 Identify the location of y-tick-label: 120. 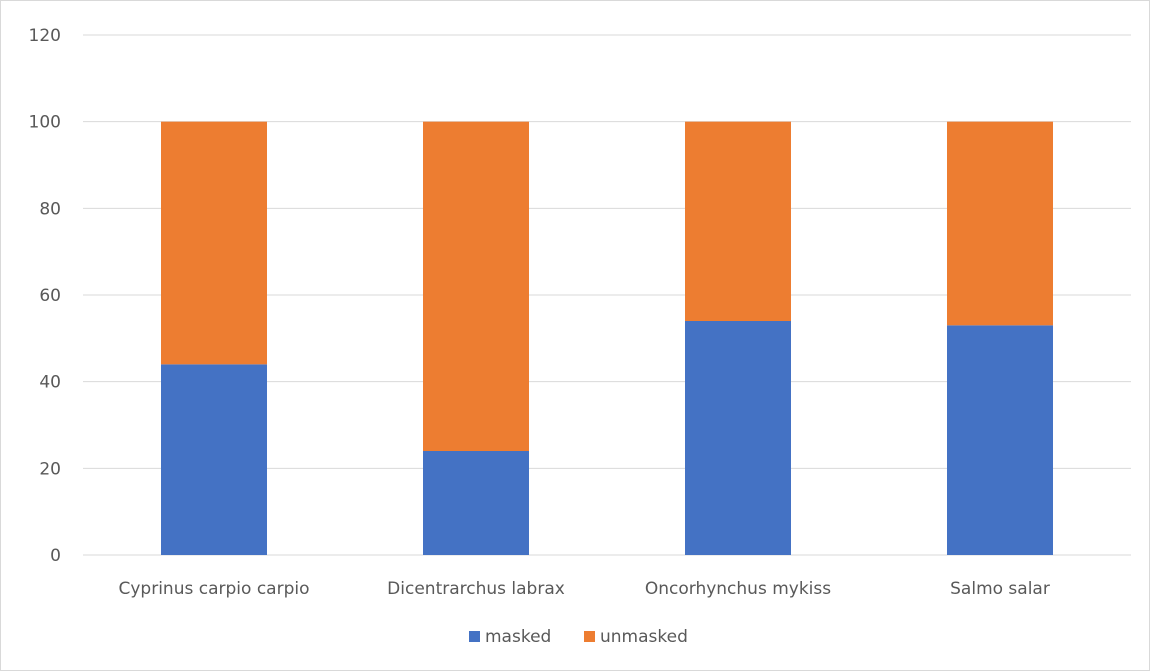
(45, 36).